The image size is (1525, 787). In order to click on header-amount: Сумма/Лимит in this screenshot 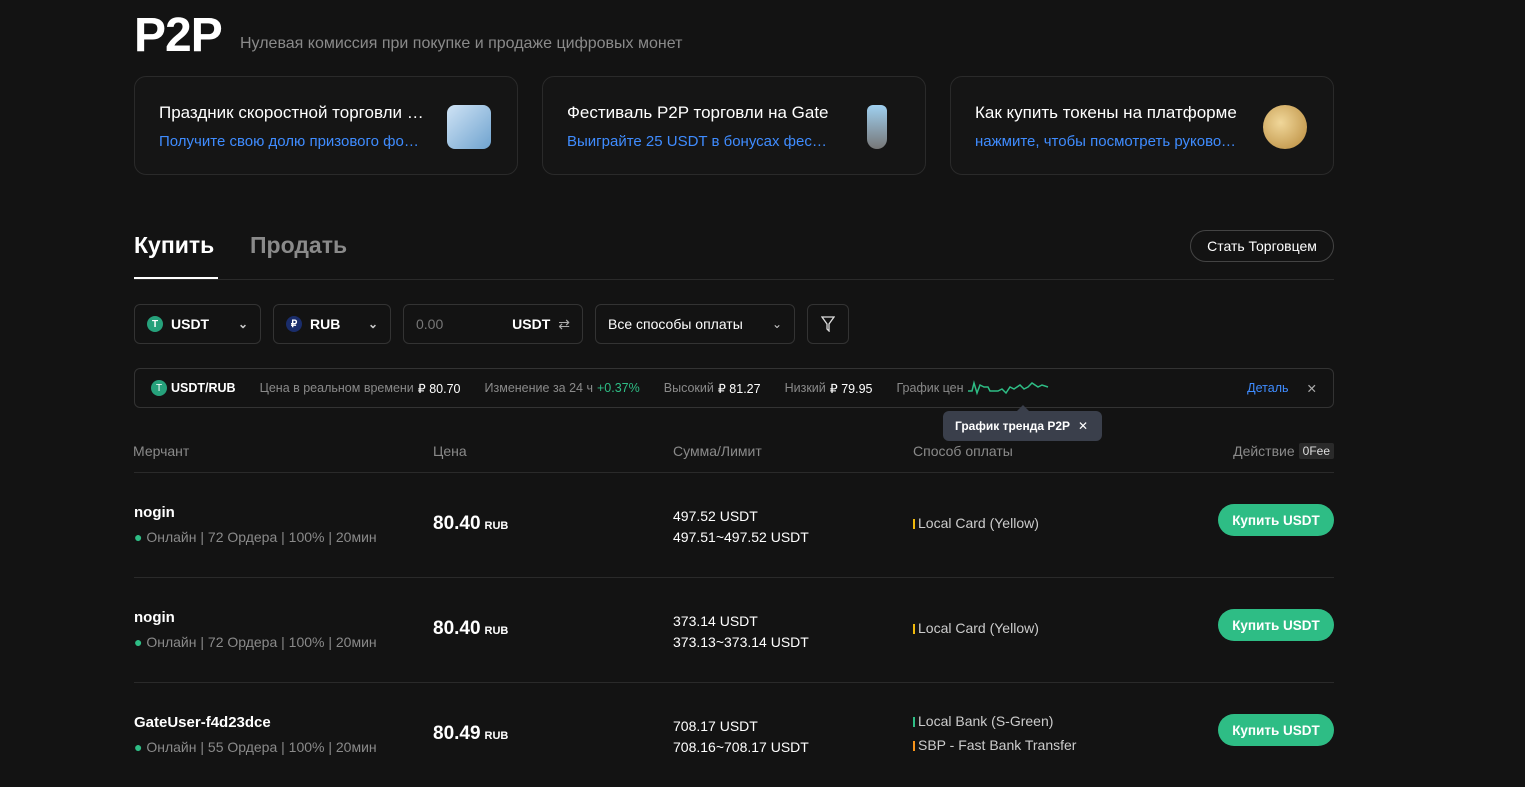, I will do `click(717, 451)`.